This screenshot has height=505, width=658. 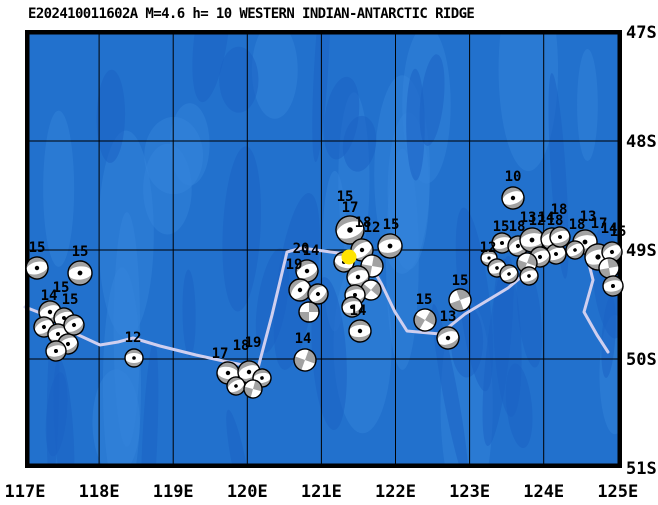 What do you see at coordinates (99, 492) in the screenshot?
I see `lon-axis-label: 118E` at bounding box center [99, 492].